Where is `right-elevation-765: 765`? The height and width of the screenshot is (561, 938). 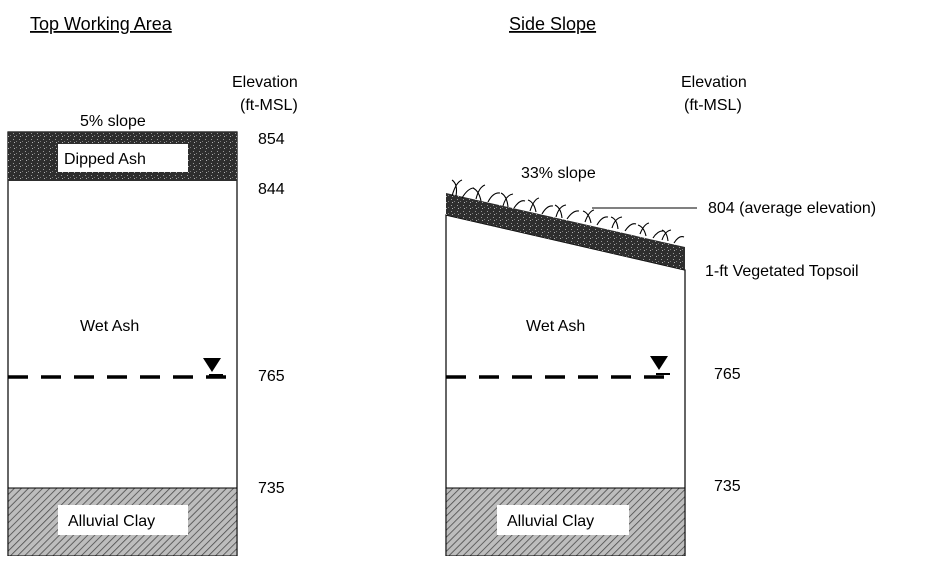
right-elevation-765: 765 is located at coordinates (727, 374).